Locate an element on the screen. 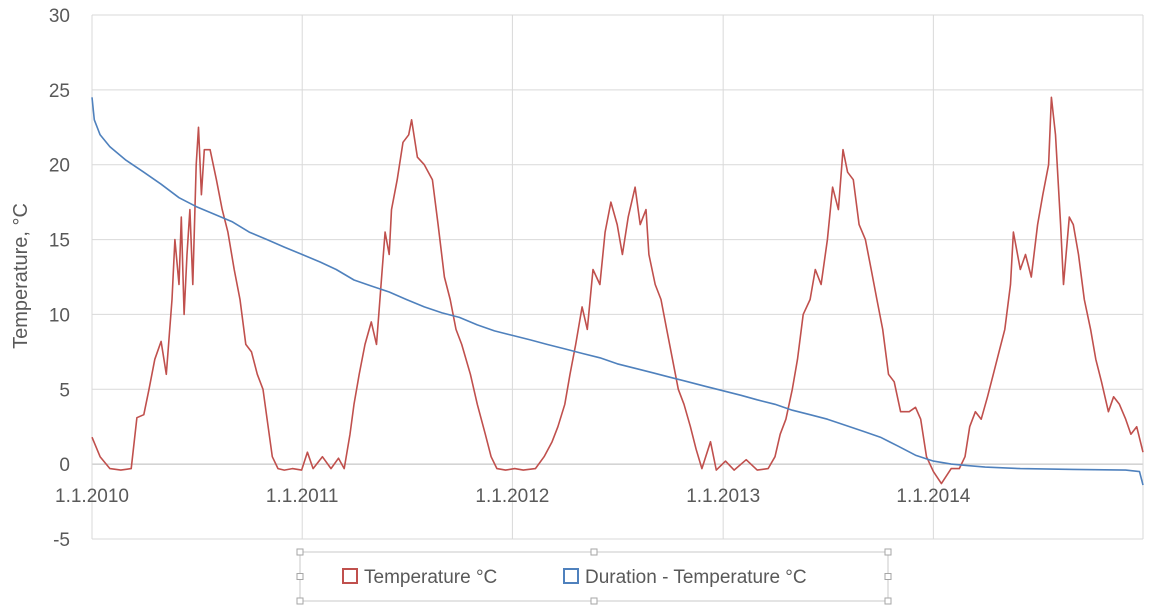 Image resolution: width=1153 pixels, height=614 pixels. x-tick-label: 1.1.2013 is located at coordinates (723, 496).